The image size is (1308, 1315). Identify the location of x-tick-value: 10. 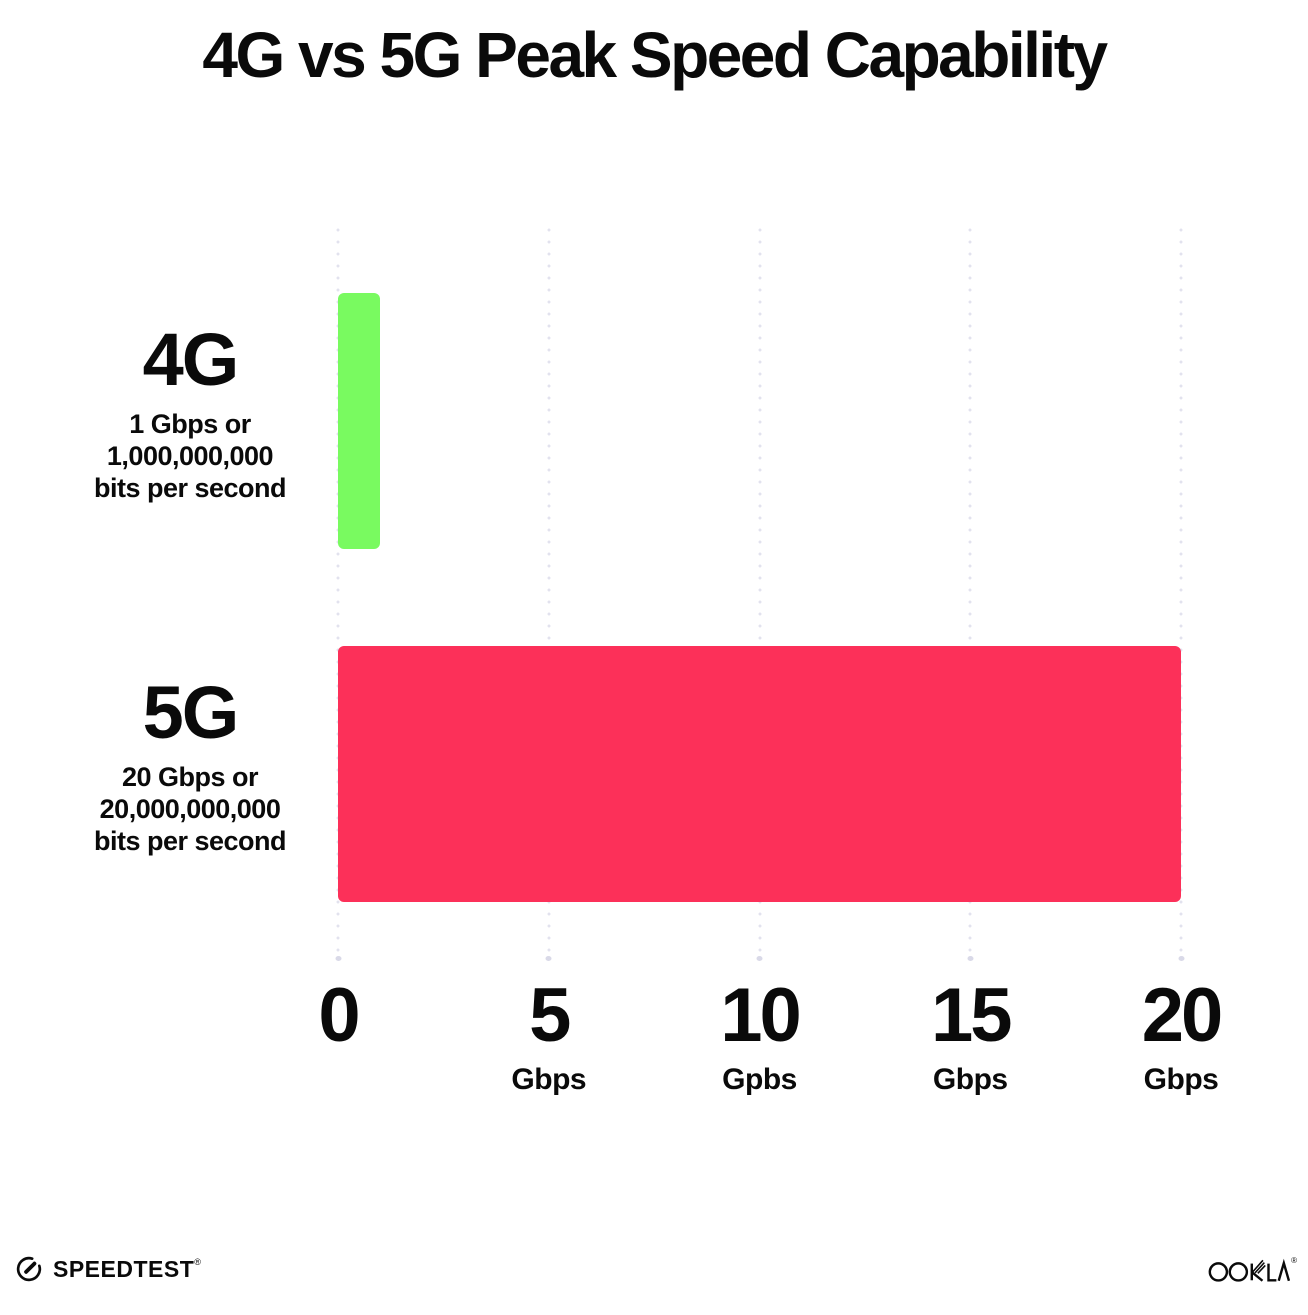
(761, 1015).